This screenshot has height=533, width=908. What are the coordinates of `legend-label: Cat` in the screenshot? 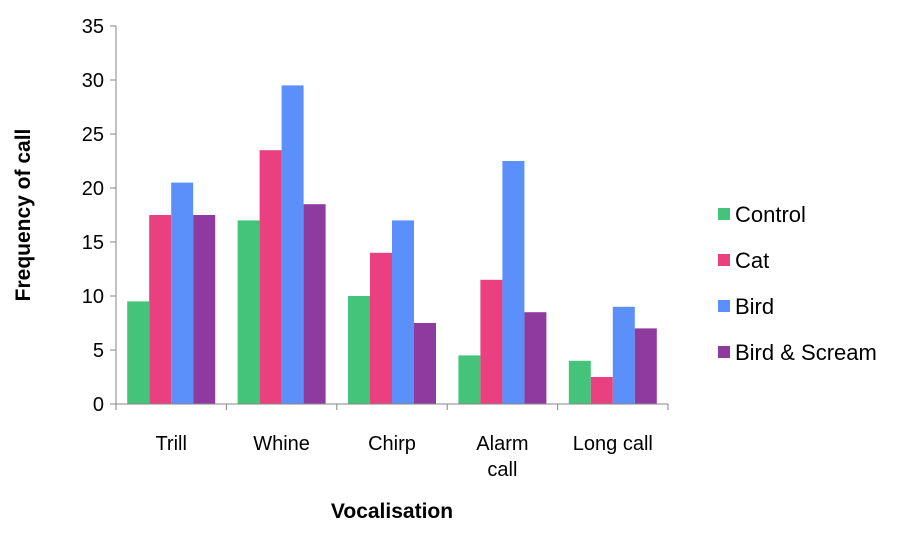 It's located at (752, 260).